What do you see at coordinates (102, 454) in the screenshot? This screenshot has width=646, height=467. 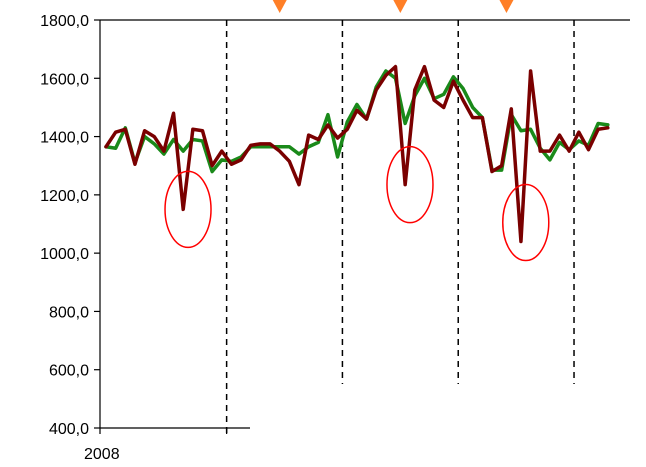 I see `x-tick-label: 2008` at bounding box center [102, 454].